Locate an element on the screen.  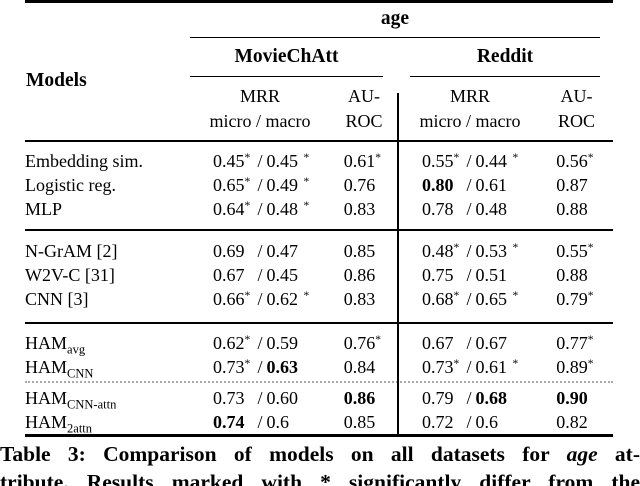
score-auroc: 0.89 is located at coordinates (572, 367).